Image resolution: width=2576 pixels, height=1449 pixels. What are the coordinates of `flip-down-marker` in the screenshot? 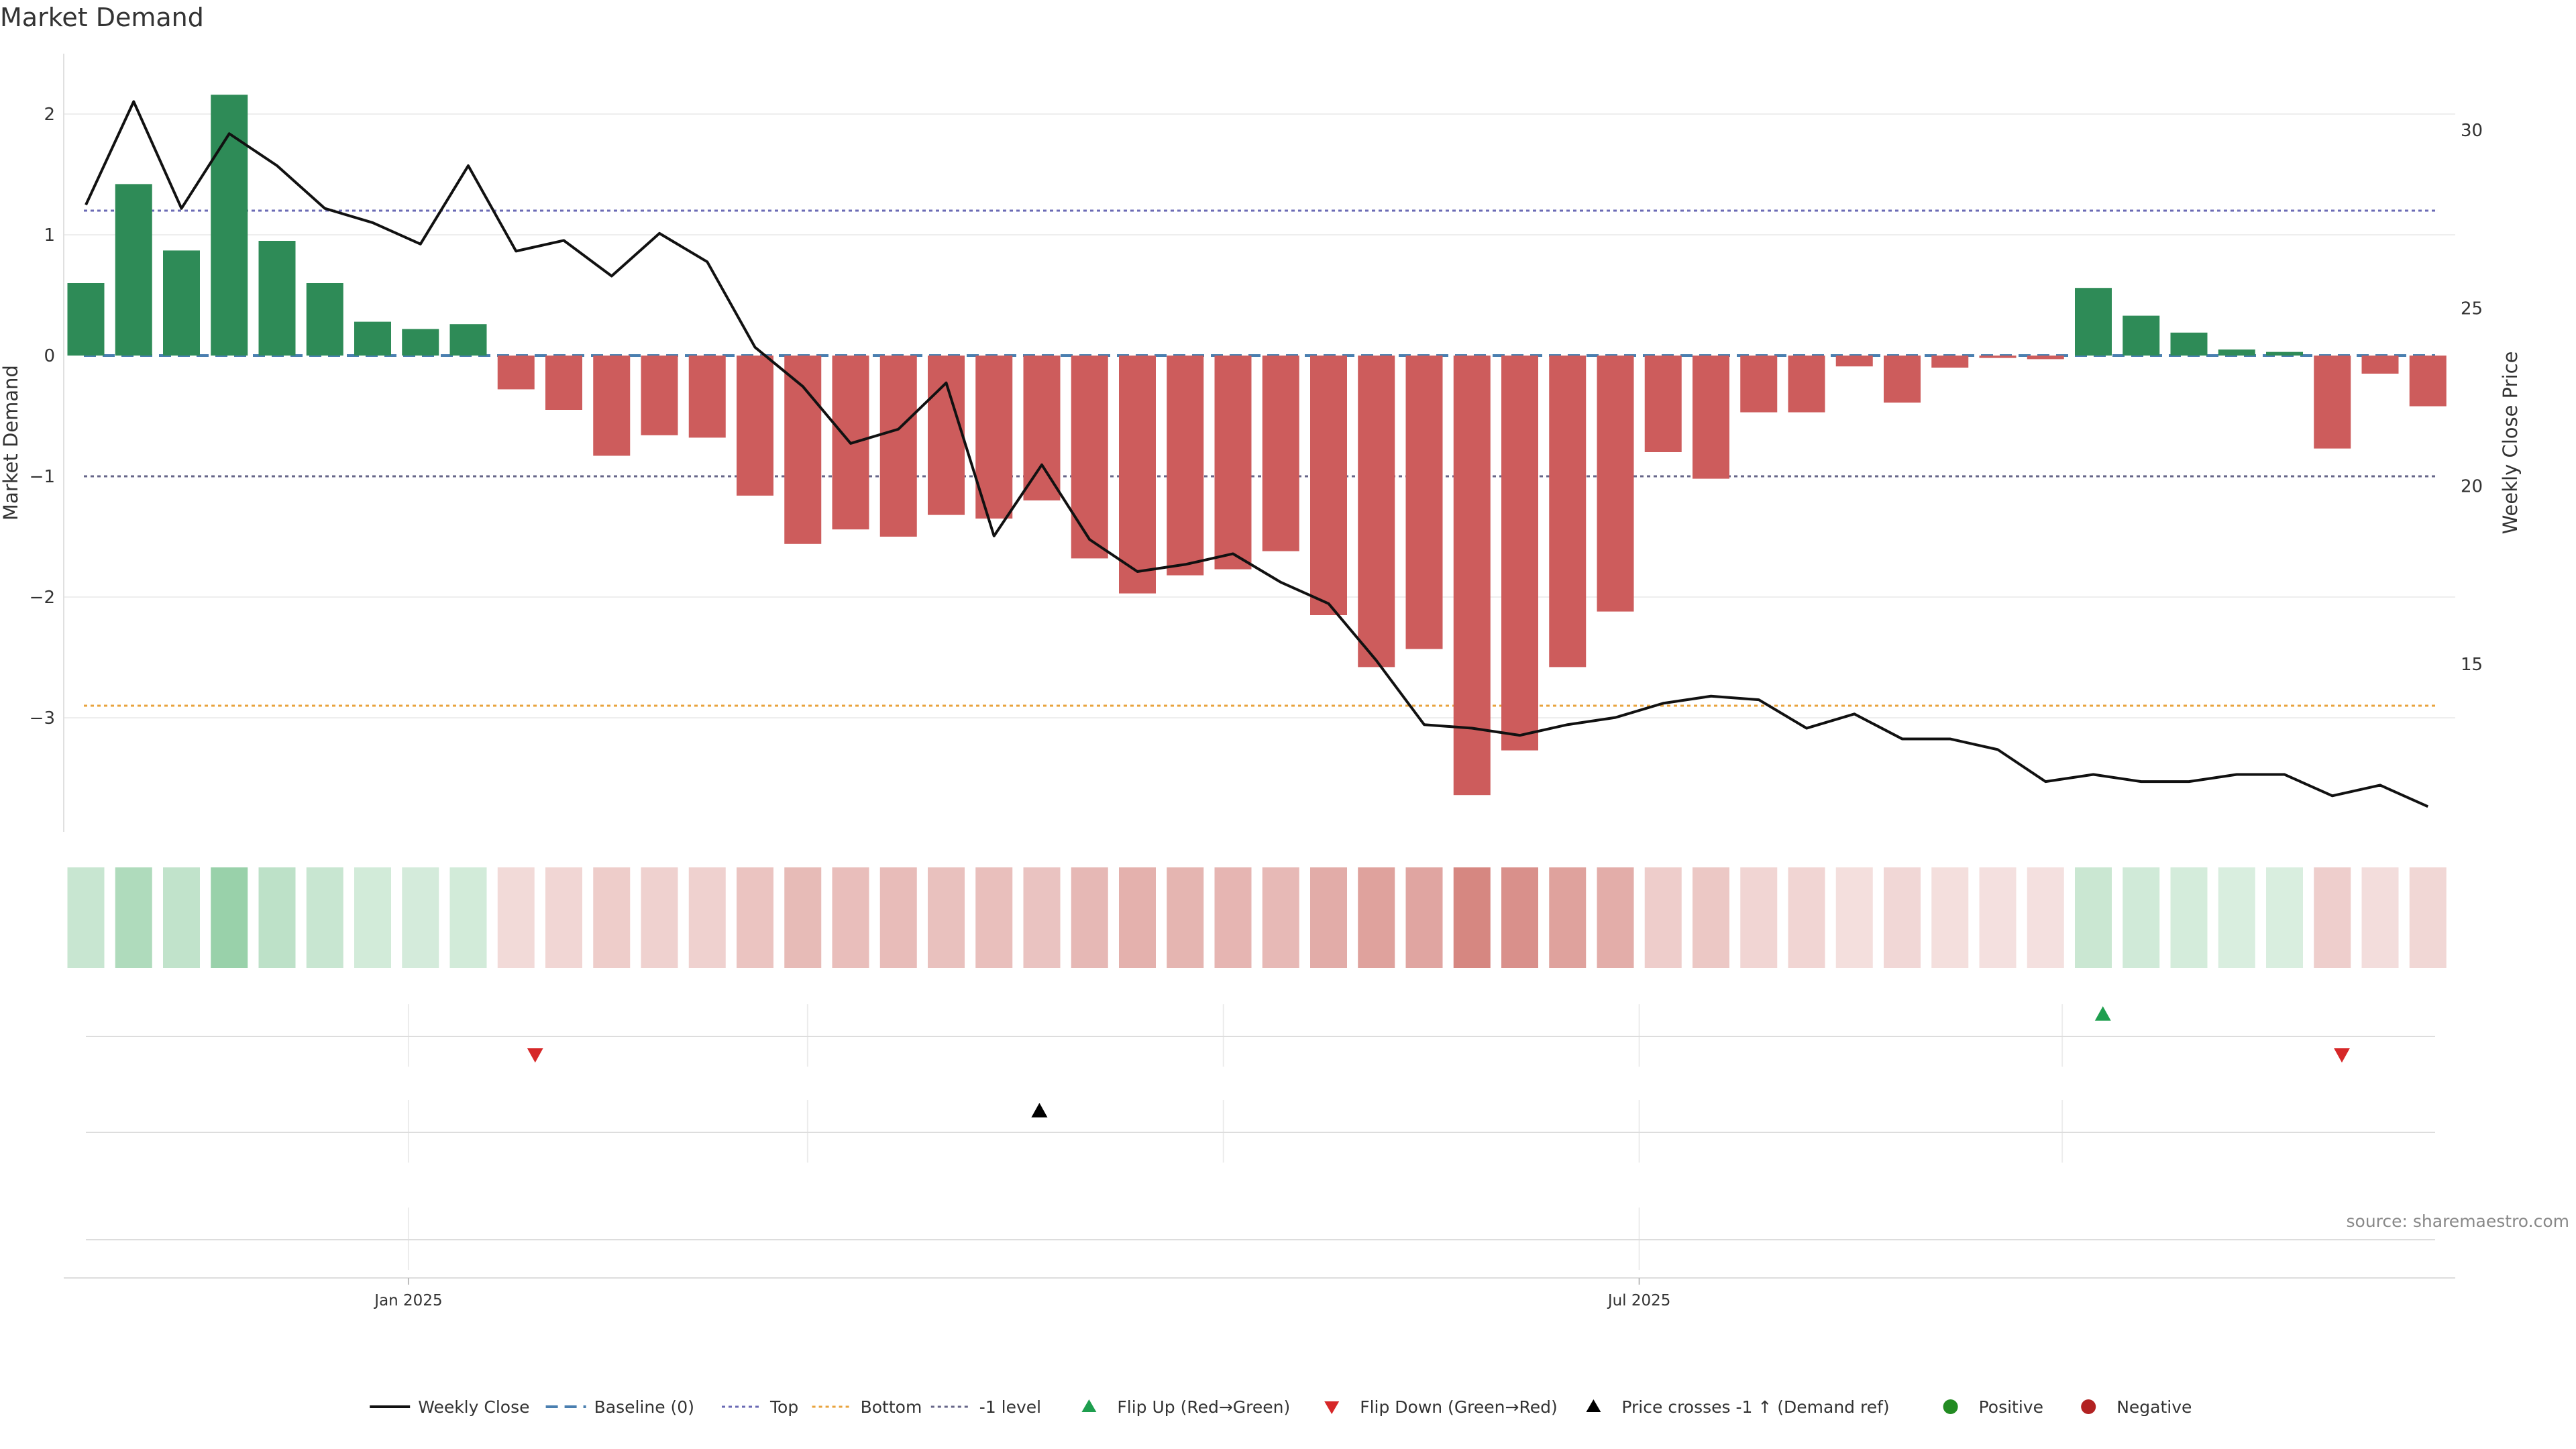 It's located at (535, 1055).